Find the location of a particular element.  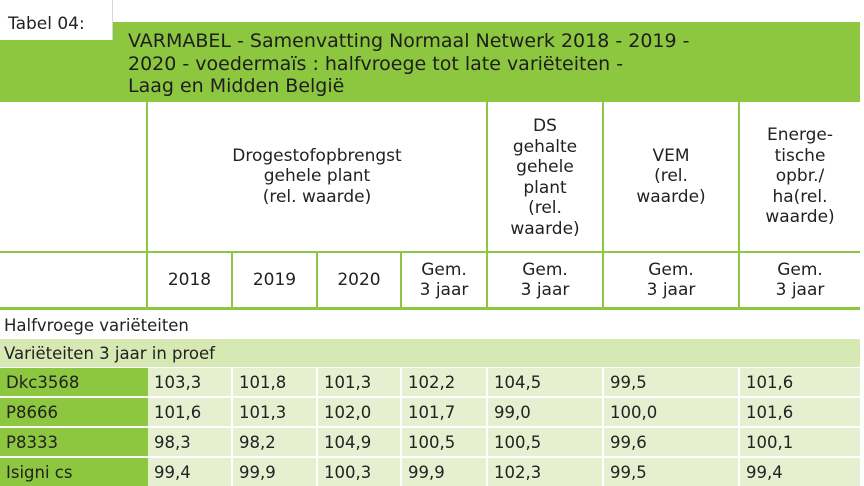

value-cell: 102,2 is located at coordinates (432, 382).